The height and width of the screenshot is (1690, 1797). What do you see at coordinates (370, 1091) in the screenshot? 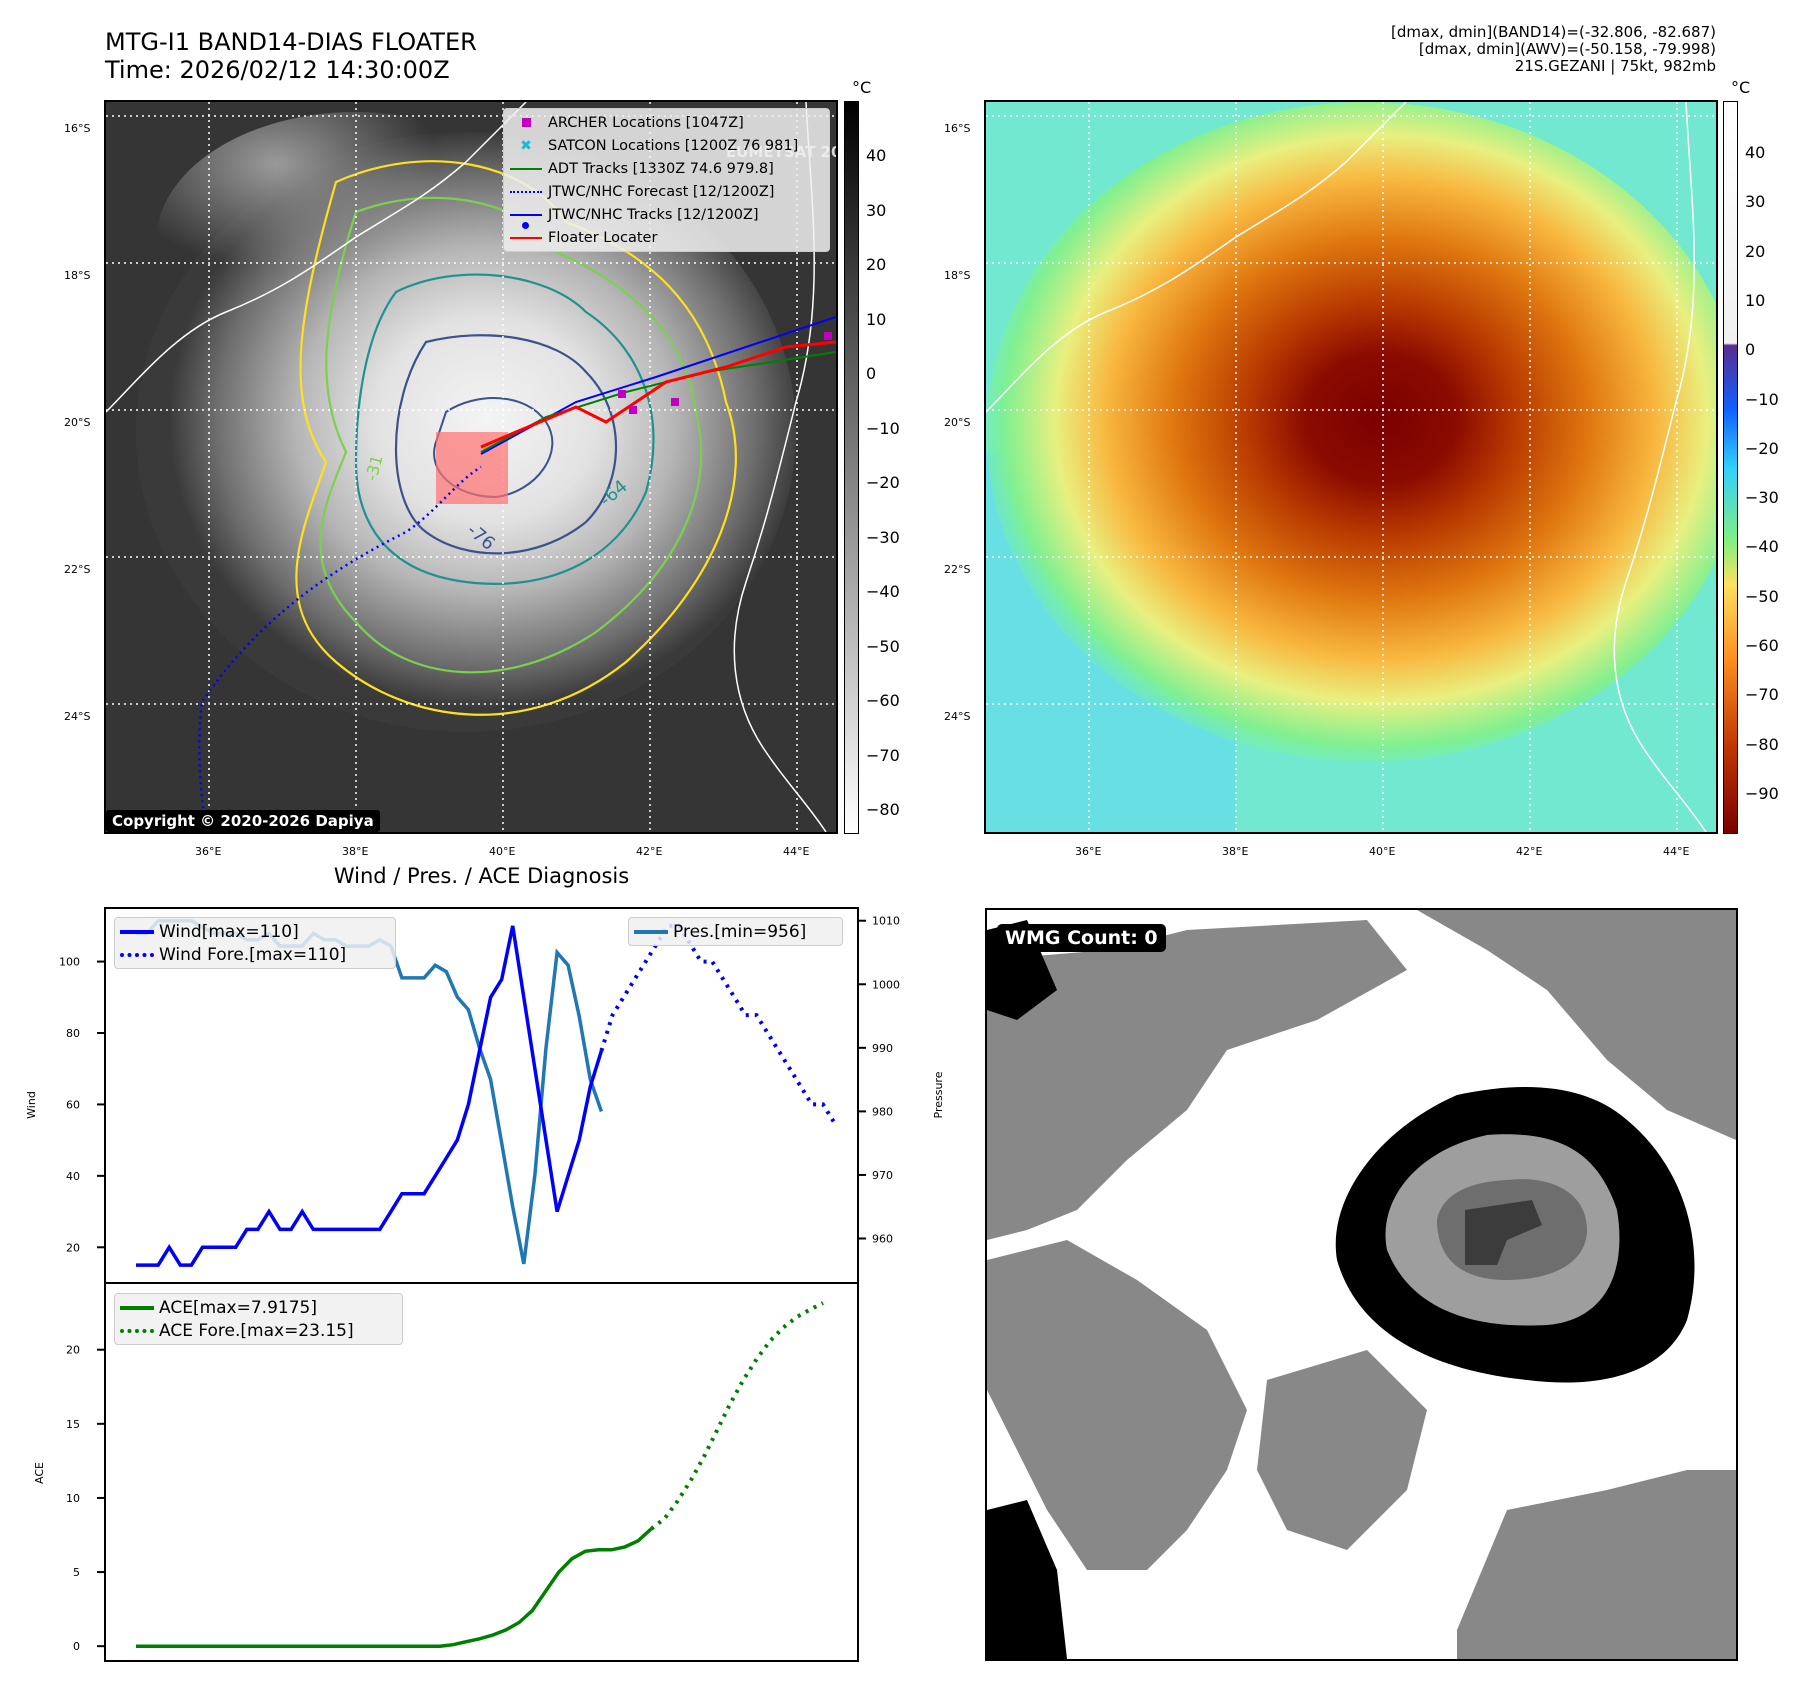
I see `pressure-line` at bounding box center [370, 1091].